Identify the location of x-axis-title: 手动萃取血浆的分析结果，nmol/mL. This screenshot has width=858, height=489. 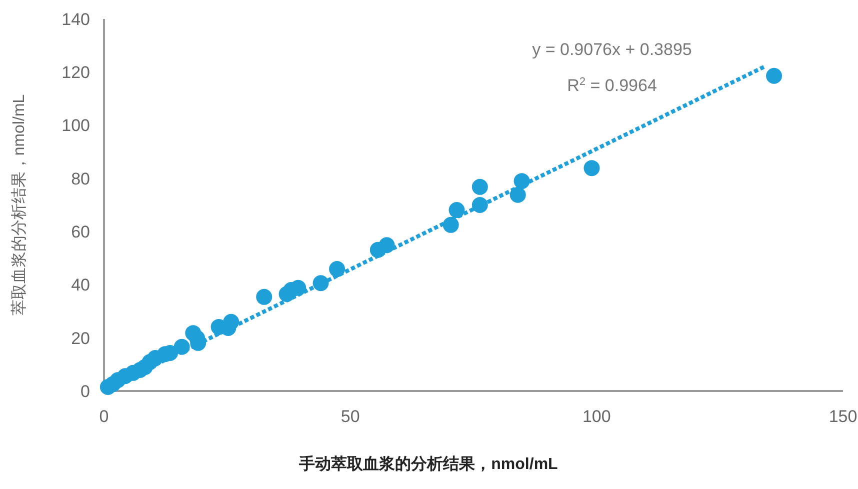
(428, 464).